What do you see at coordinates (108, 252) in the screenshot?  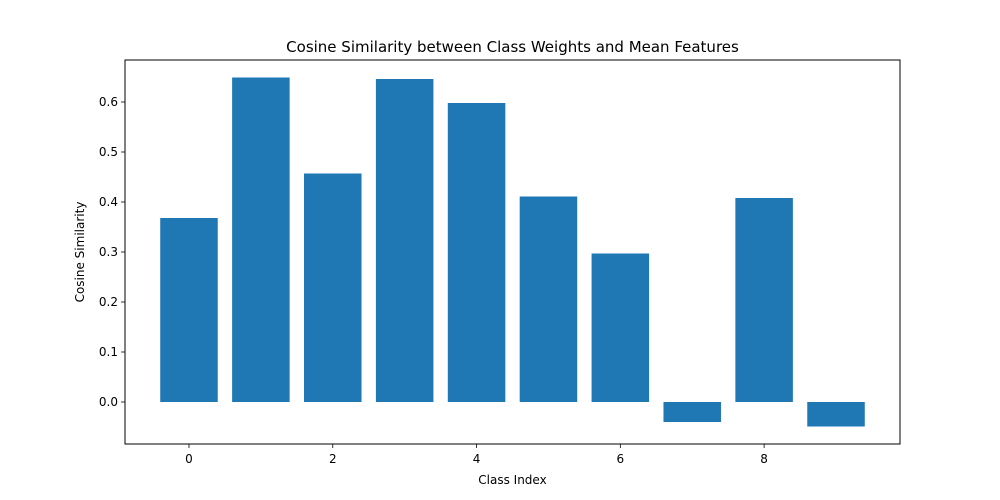 I see `y-tick-label: 0.3` at bounding box center [108, 252].